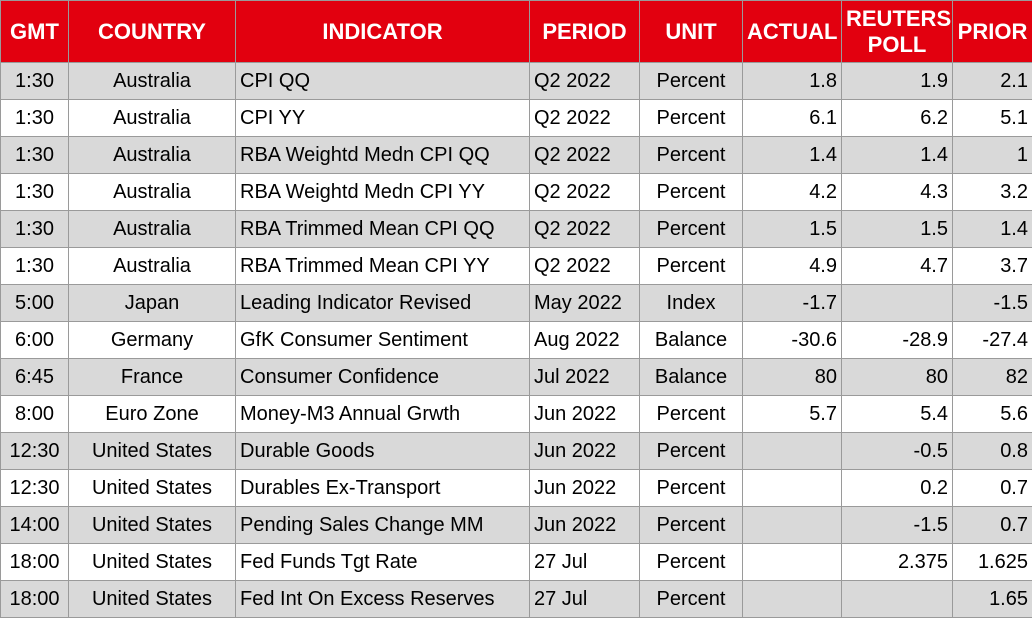 This screenshot has height=618, width=1032. What do you see at coordinates (383, 303) in the screenshot?
I see `indicator-cell: Leading Indicator Revised` at bounding box center [383, 303].